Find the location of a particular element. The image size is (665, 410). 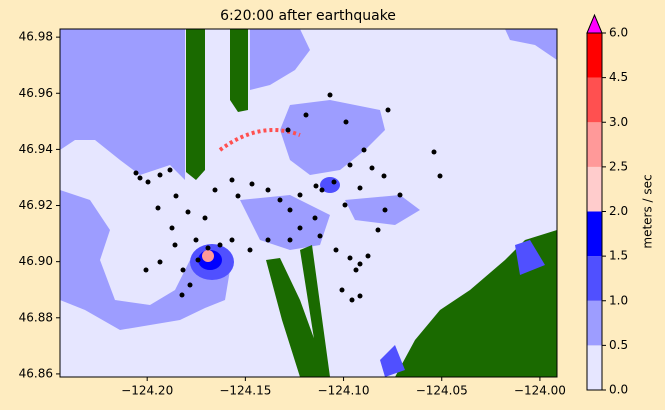

colorbar-tick-label: 0.5 is located at coordinates (618, 345).